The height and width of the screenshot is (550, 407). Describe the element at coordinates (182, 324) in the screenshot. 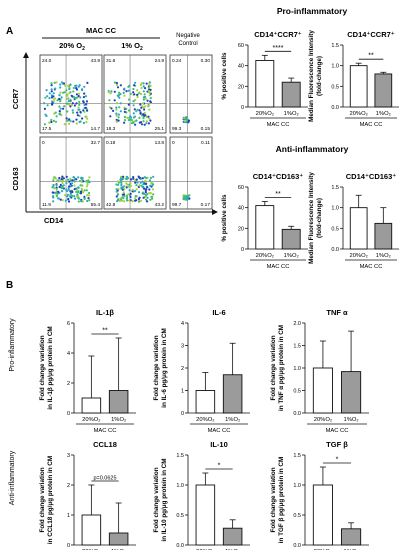

I see `y-tick-label: 4` at that location.